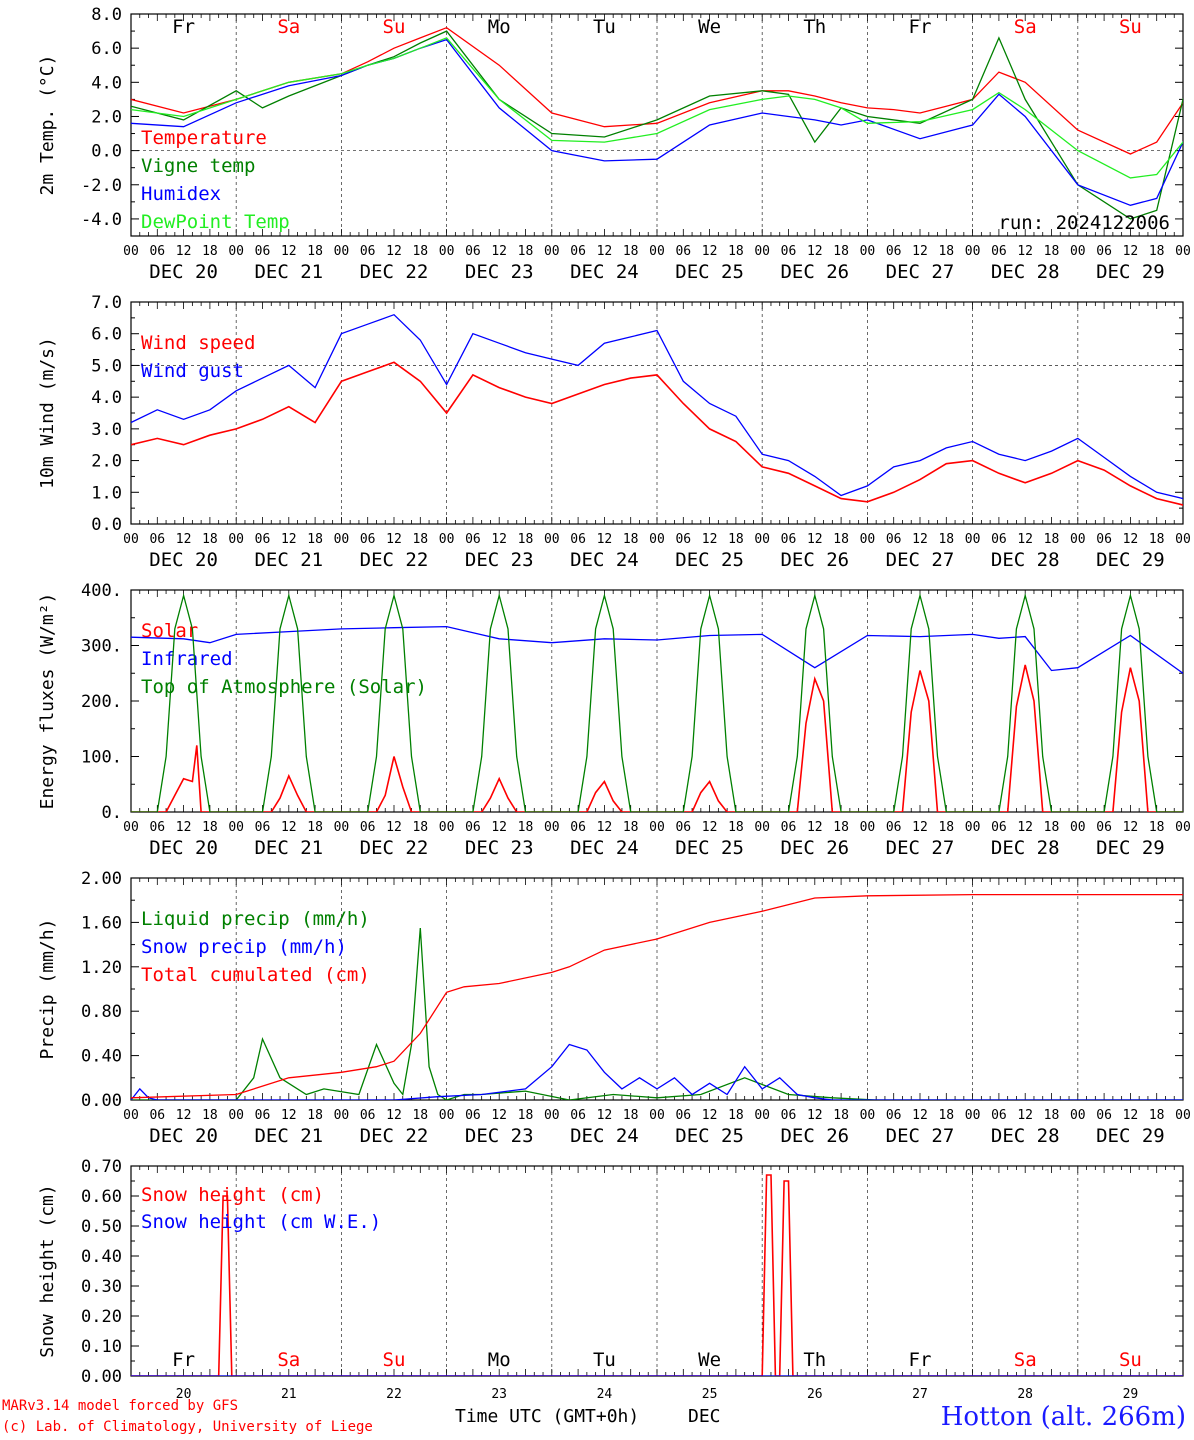 This screenshot has height=1440, width=1194. Describe the element at coordinates (704, 1416) in the screenshot. I see `month-label: DEC` at that location.